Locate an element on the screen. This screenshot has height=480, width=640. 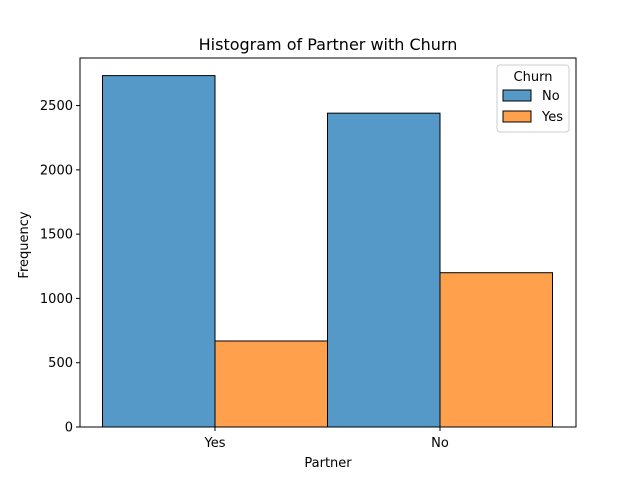
bar-no-churn-yes is located at coordinates (496, 350).